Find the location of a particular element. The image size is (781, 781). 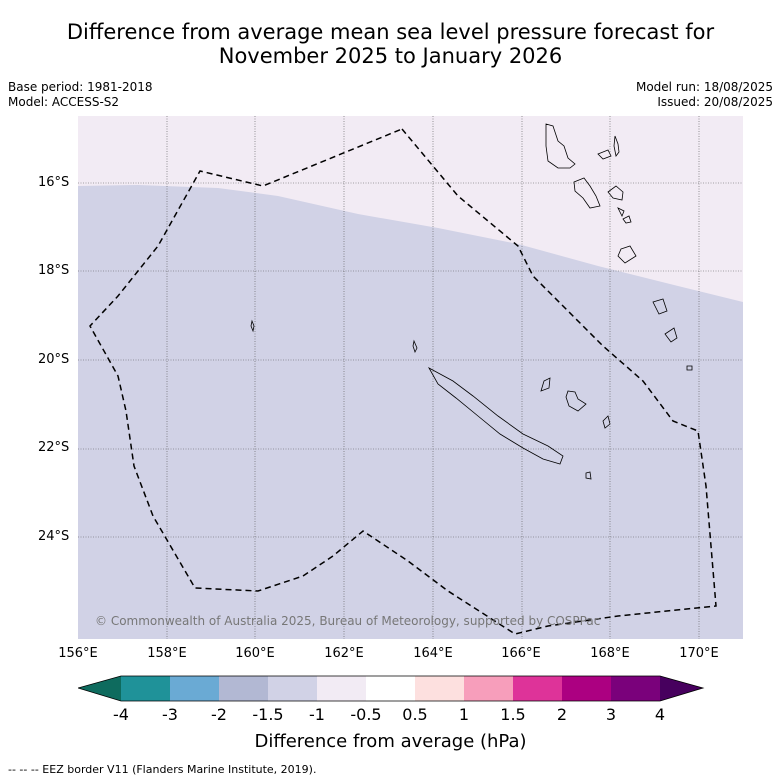

colorbar-tick: -3 is located at coordinates (170, 714).